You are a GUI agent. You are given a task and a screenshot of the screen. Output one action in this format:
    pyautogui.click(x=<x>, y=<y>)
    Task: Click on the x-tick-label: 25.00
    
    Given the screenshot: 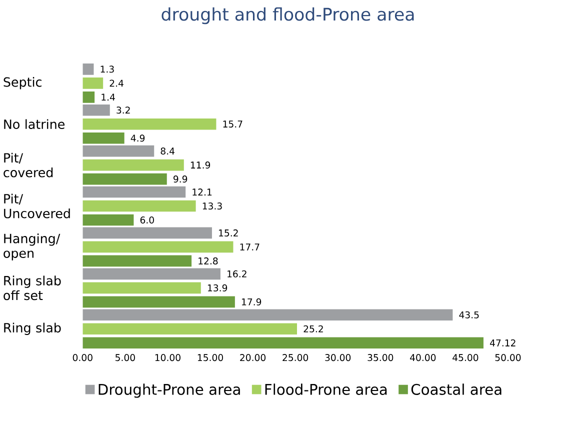 What is the action you would take?
    pyautogui.click(x=295, y=357)
    